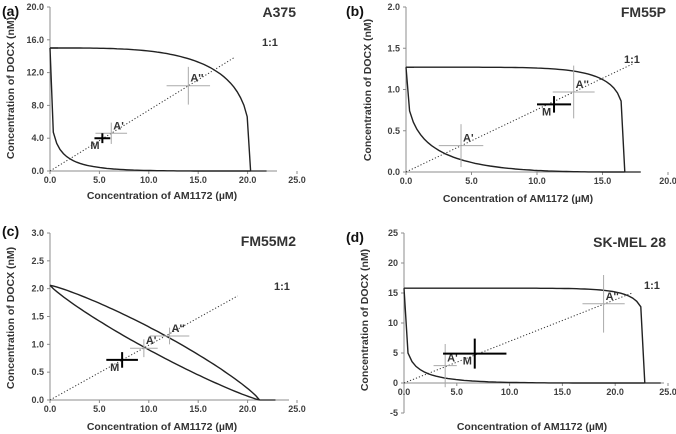  I want to click on panel-label: (a), so click(10, 11).